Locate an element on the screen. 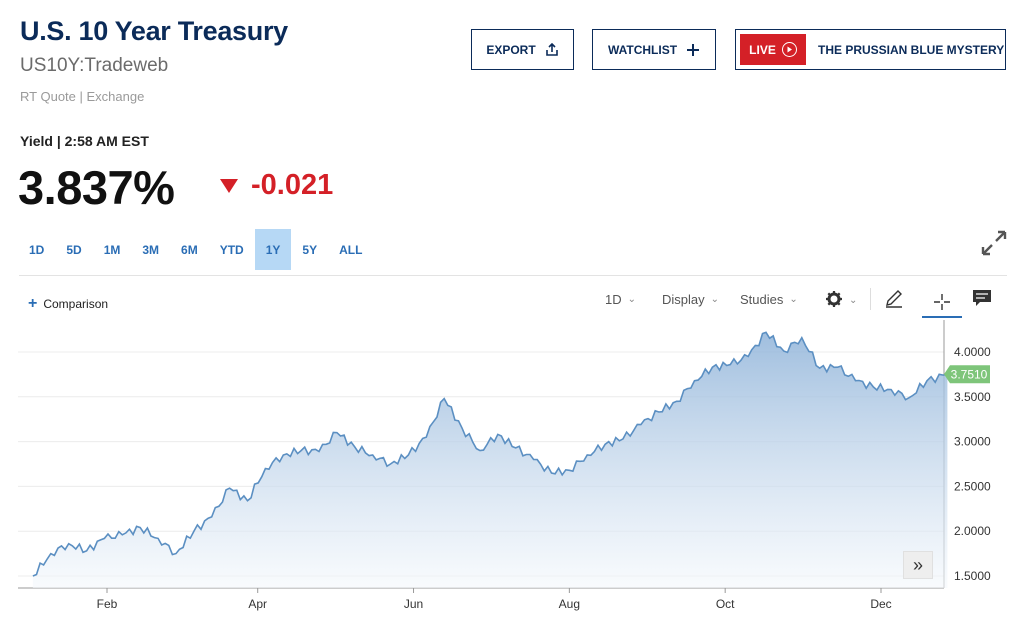  range-5y: 5Y is located at coordinates (310, 249).